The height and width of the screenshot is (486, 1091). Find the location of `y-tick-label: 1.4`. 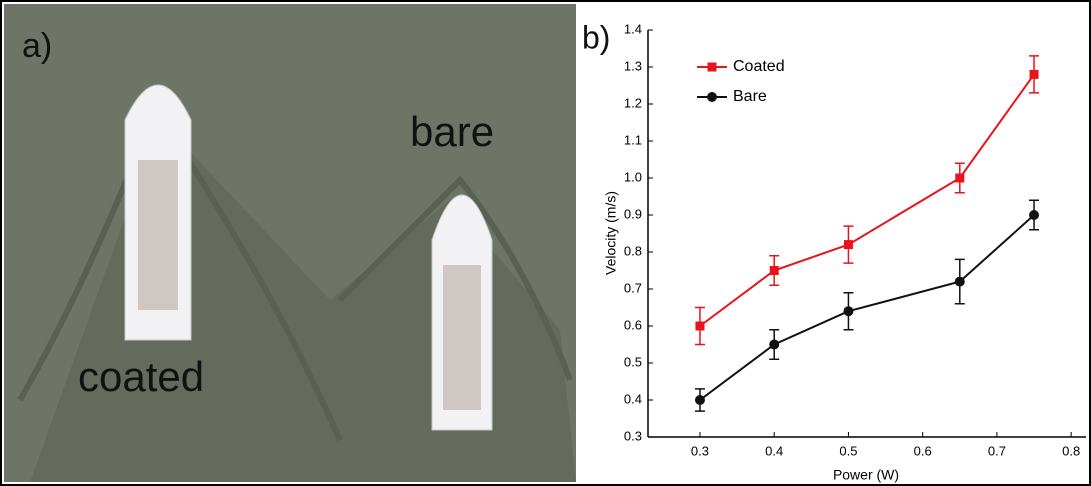

y-tick-label: 1.4 is located at coordinates (633, 28).